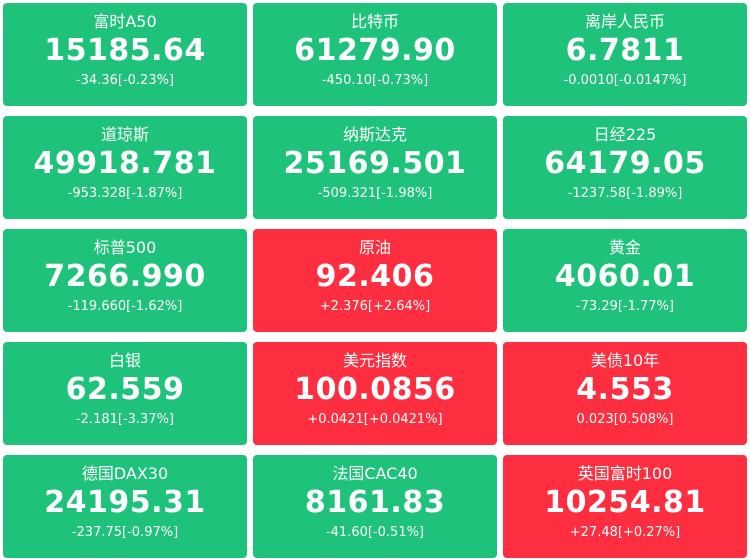 This screenshot has height=560, width=750. Describe the element at coordinates (125, 81) in the screenshot. I see `quote-change: -34.36[-0.23%]` at that location.